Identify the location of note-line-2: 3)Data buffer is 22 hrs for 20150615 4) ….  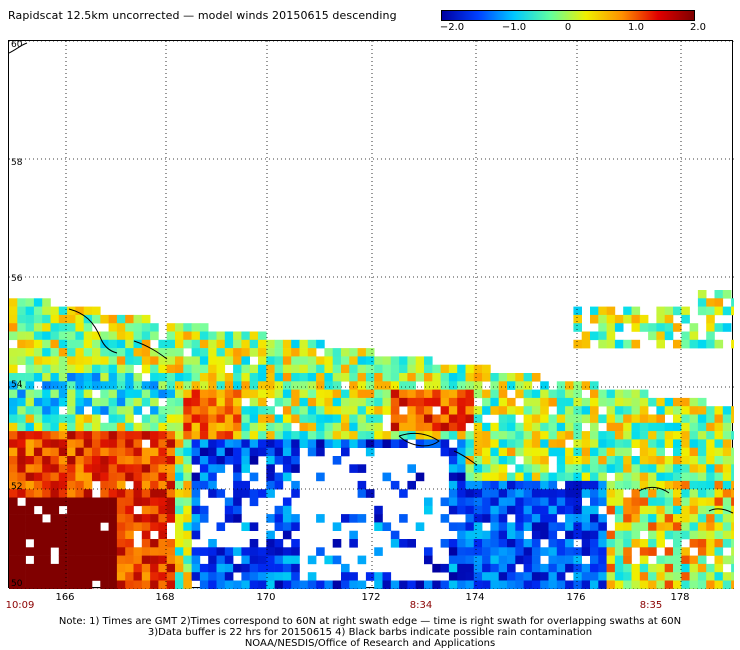
(370, 632).